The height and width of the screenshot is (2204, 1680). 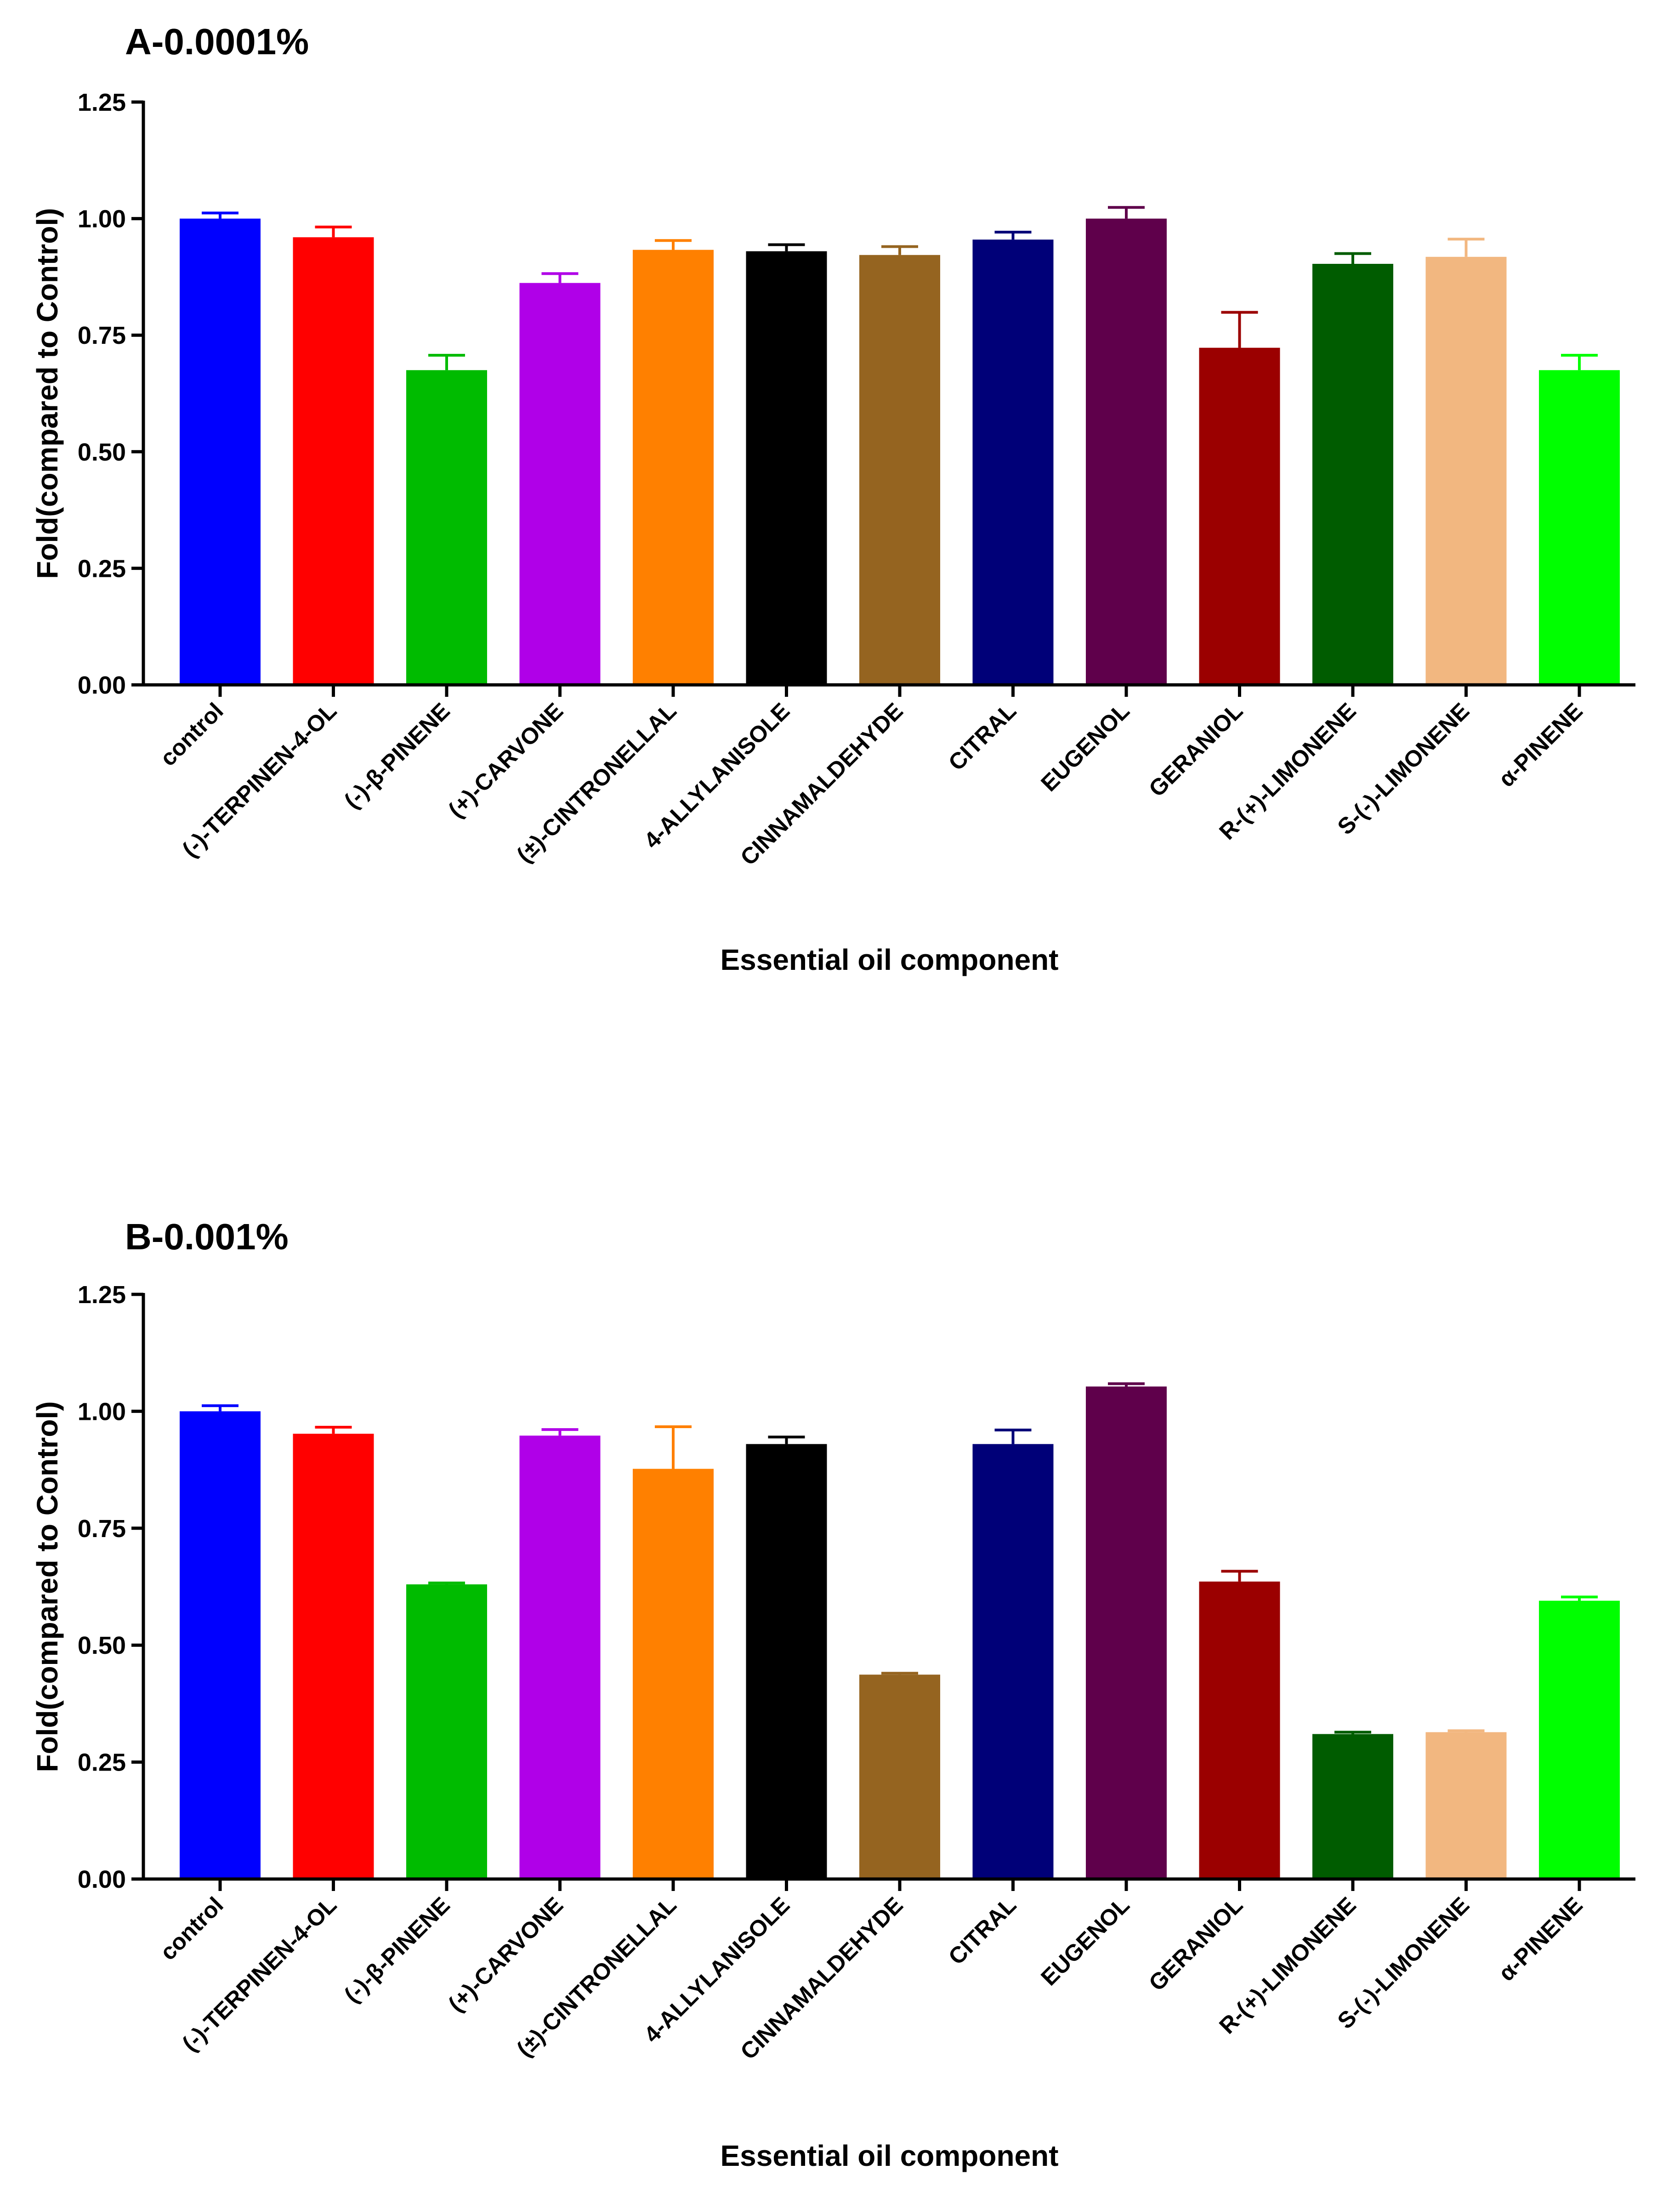 What do you see at coordinates (207, 1237) in the screenshot?
I see `chart-title: B-0.001%` at bounding box center [207, 1237].